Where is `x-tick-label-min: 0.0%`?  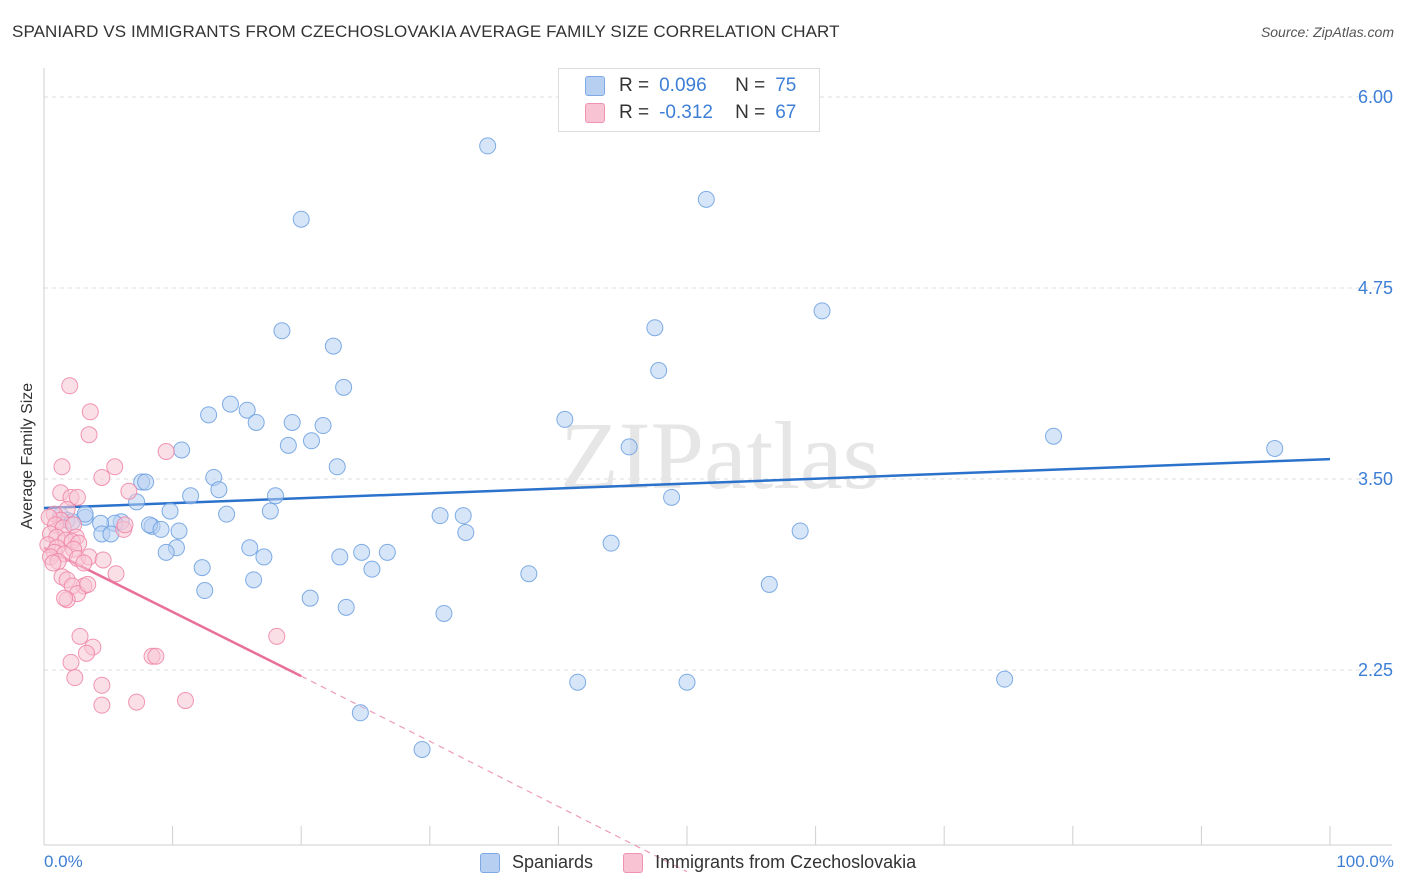
x-tick-label-min: 0.0% is located at coordinates (63, 861).